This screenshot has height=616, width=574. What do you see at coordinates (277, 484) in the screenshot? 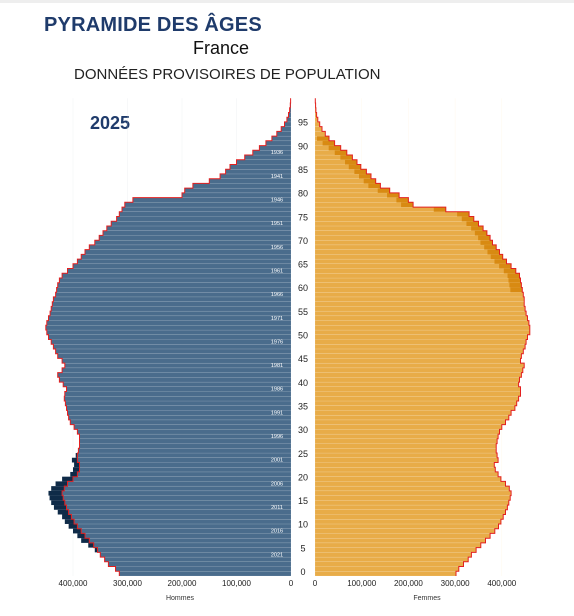
I see `birth-year-label: 2006` at bounding box center [277, 484].